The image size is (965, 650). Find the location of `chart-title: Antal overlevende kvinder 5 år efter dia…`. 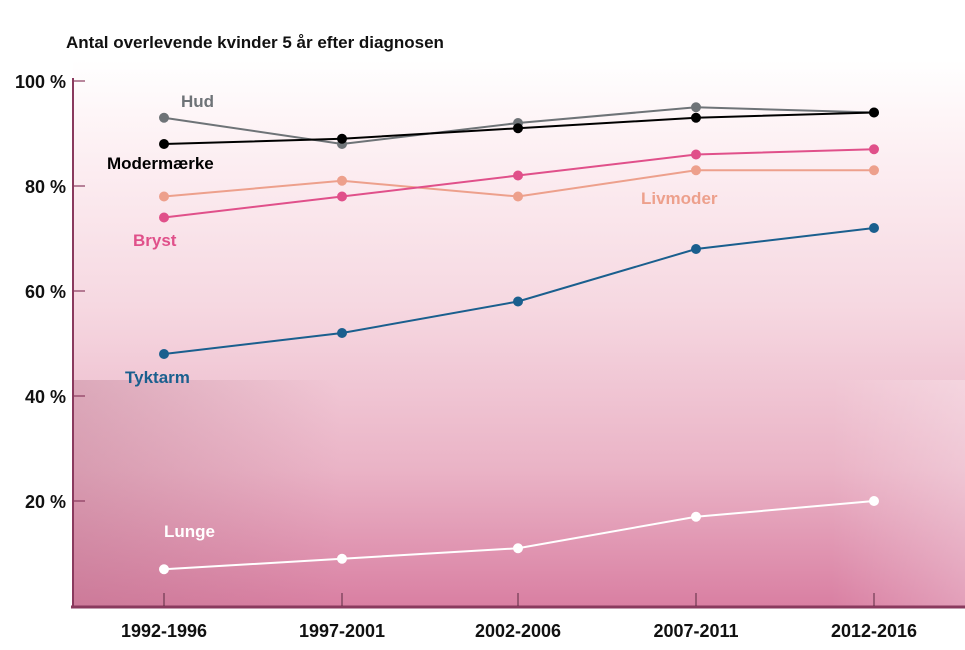

chart-title: Antal overlevende kvinder 5 år efter dia… is located at coordinates (255, 42).